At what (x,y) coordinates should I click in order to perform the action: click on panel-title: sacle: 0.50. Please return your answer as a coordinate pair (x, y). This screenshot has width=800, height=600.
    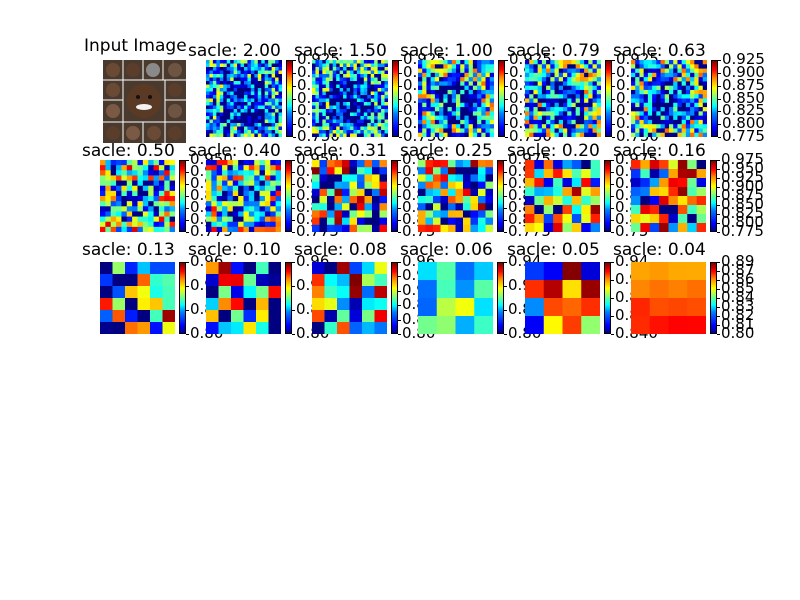
    Looking at the image, I should click on (128, 151).